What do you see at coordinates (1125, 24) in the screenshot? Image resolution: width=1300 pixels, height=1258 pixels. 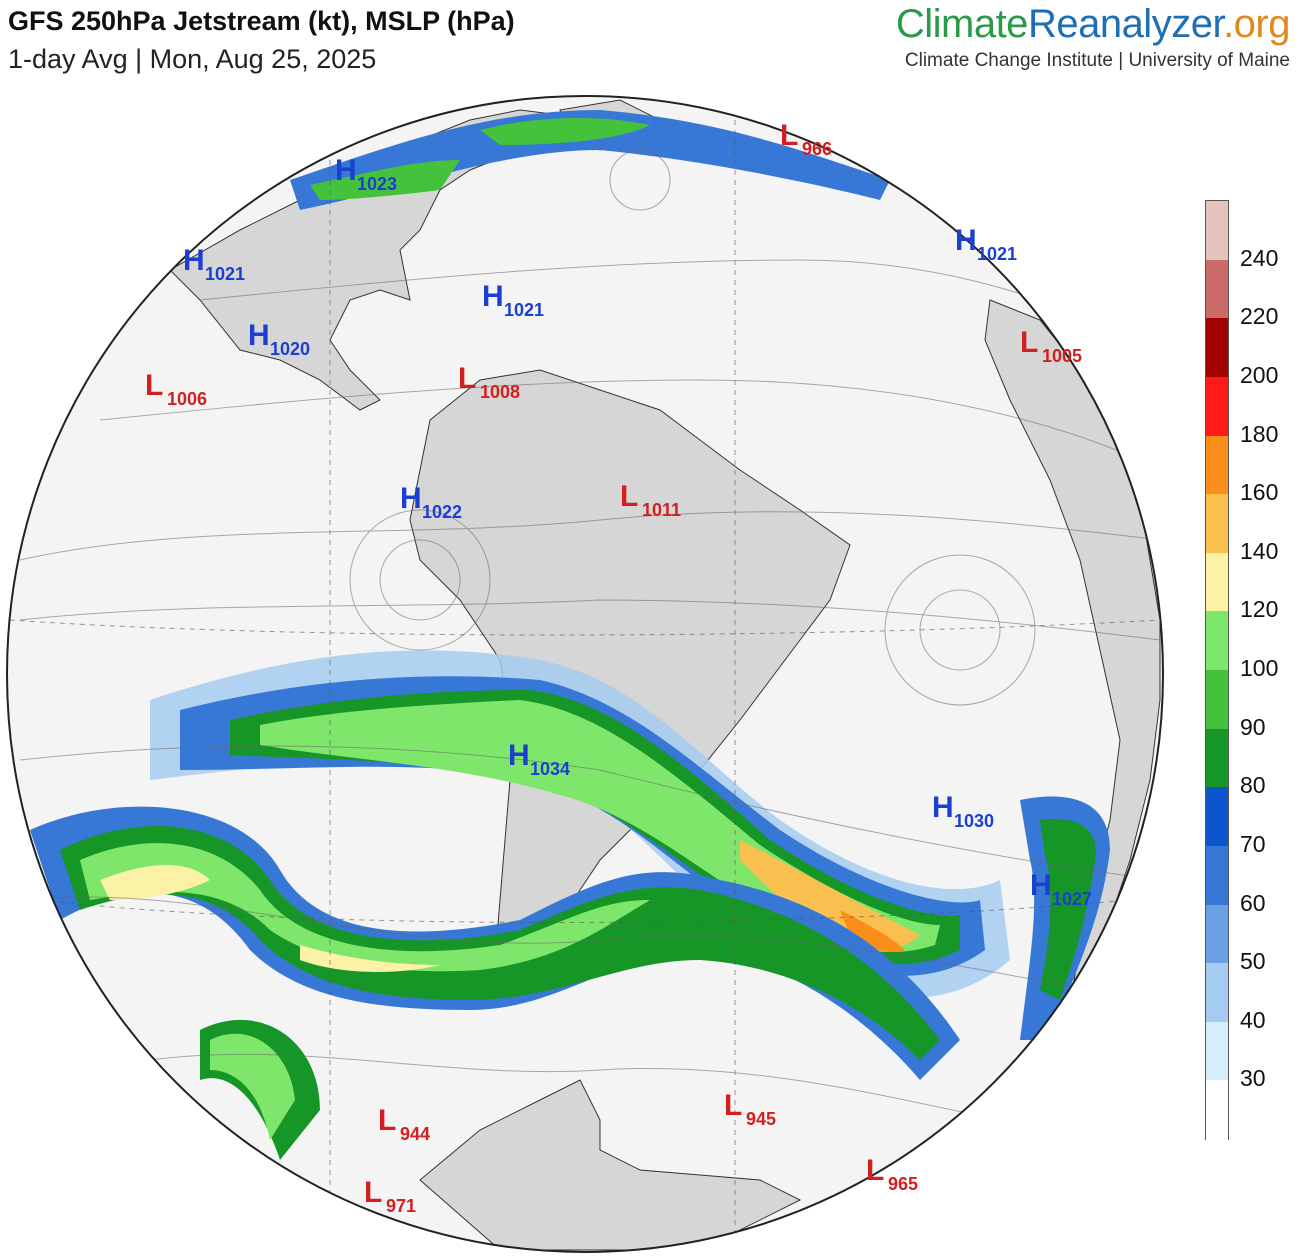 I see `brand-part-2: Reanalyzer` at bounding box center [1125, 24].